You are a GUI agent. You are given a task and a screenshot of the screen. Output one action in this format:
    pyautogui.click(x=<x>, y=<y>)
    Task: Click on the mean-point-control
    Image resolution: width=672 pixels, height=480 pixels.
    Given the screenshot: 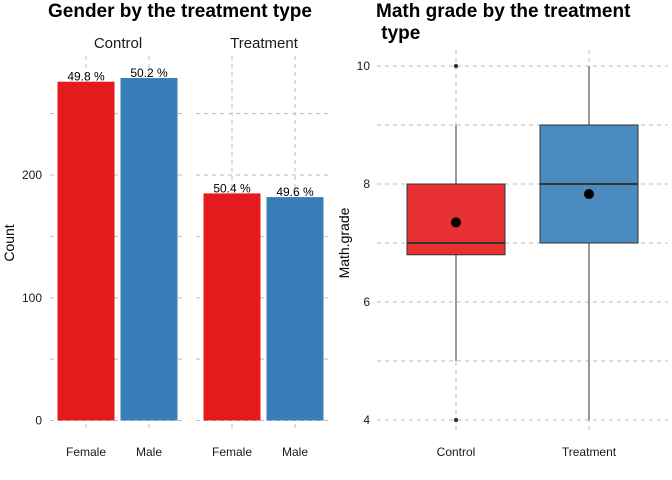 What is the action you would take?
    pyautogui.click(x=456, y=222)
    